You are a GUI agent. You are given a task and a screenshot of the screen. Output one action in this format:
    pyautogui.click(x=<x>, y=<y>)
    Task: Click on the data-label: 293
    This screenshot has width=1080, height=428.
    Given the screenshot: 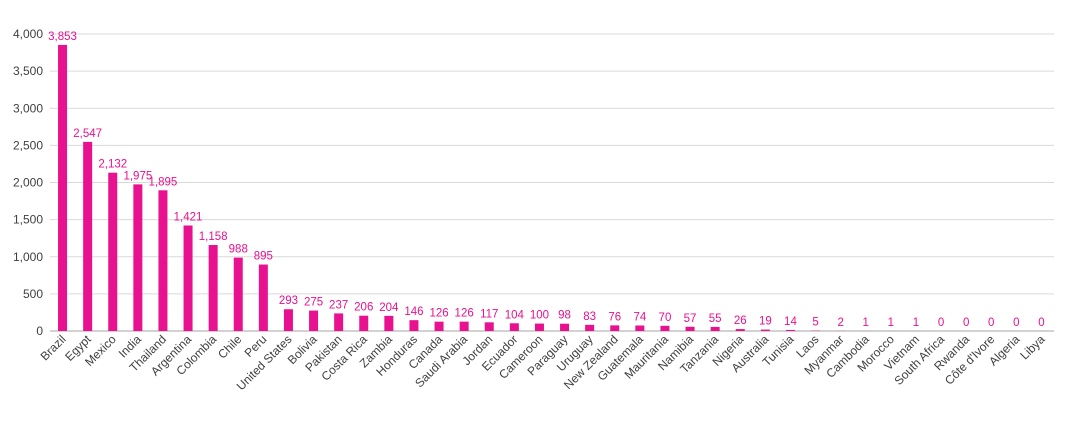 What is the action you would take?
    pyautogui.click(x=288, y=301)
    